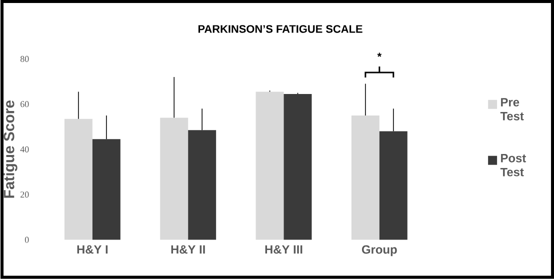 This screenshot has width=554, height=279. Describe the element at coordinates (283, 249) in the screenshot. I see `x-tick-label: H&Y III` at that location.